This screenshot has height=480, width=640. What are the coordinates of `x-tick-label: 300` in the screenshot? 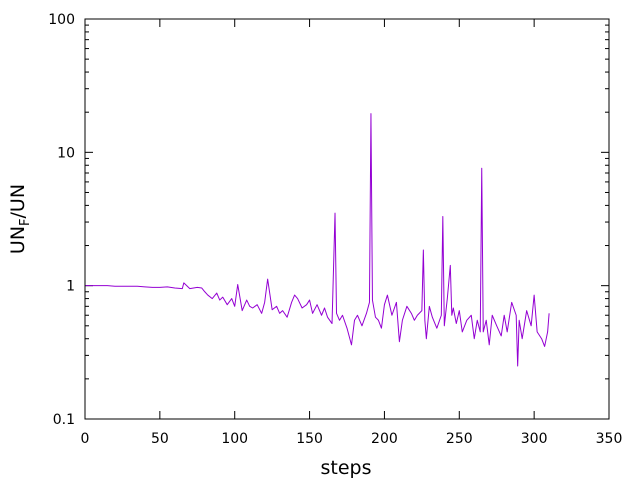 It's located at (534, 439).